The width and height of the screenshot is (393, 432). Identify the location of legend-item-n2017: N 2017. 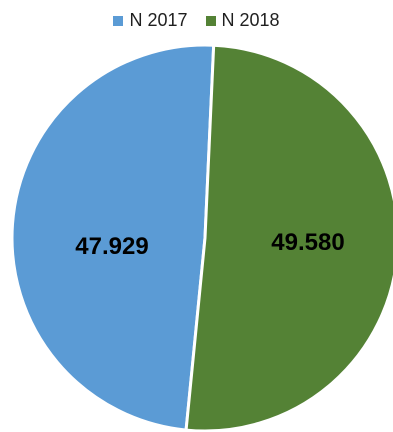
(150, 20).